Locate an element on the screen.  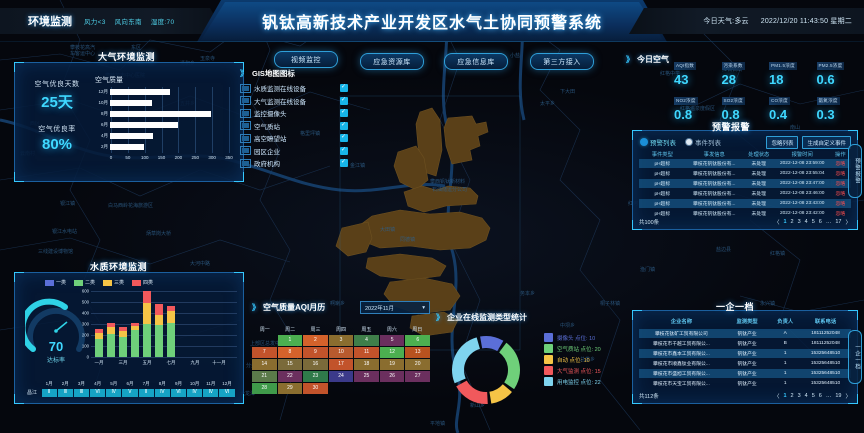
gis-layer-item: 园区企业 is located at coordinates (294, 151).